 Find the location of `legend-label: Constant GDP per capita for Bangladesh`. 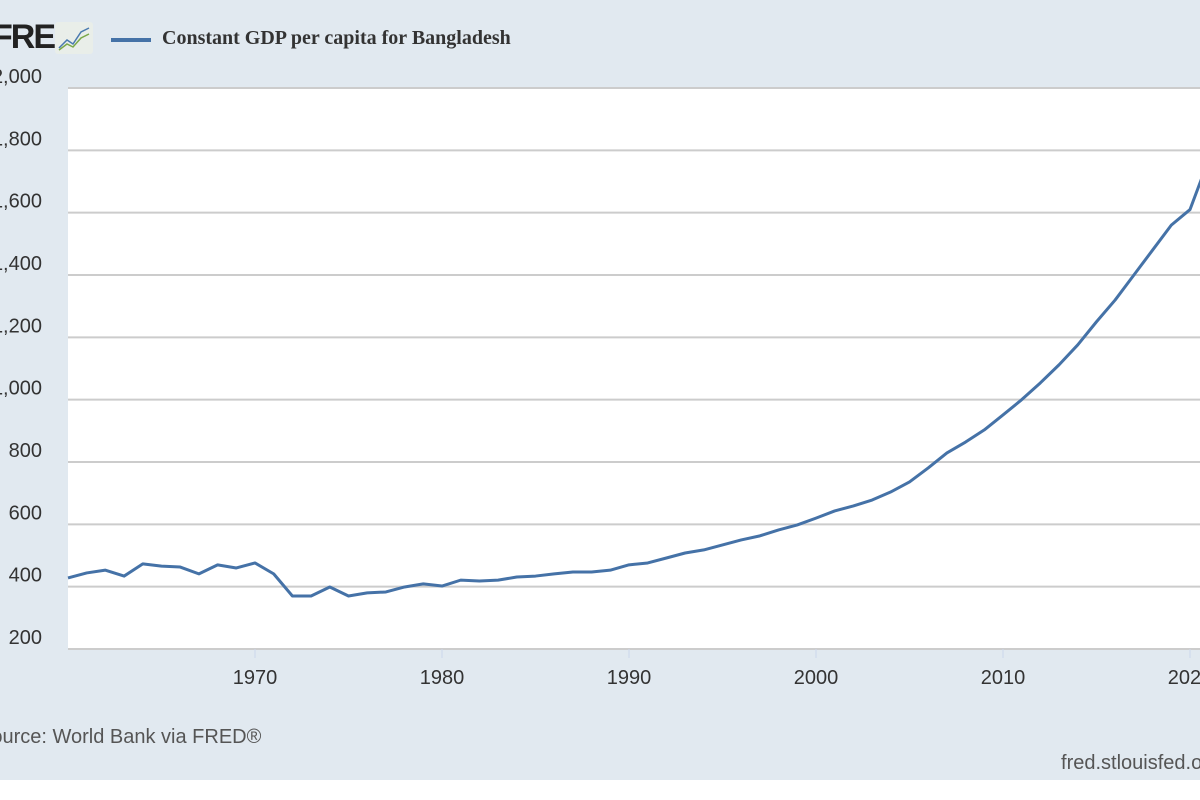

legend-label: Constant GDP per capita for Bangladesh is located at coordinates (336, 38).